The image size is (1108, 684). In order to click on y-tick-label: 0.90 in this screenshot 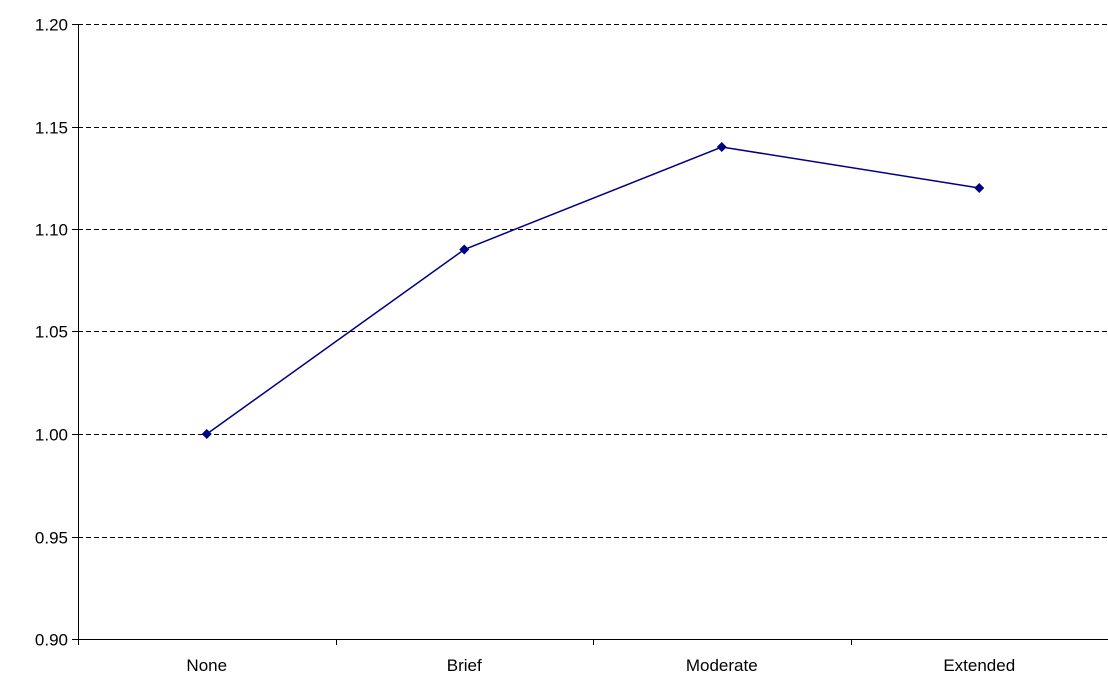, I will do `click(51, 640)`.